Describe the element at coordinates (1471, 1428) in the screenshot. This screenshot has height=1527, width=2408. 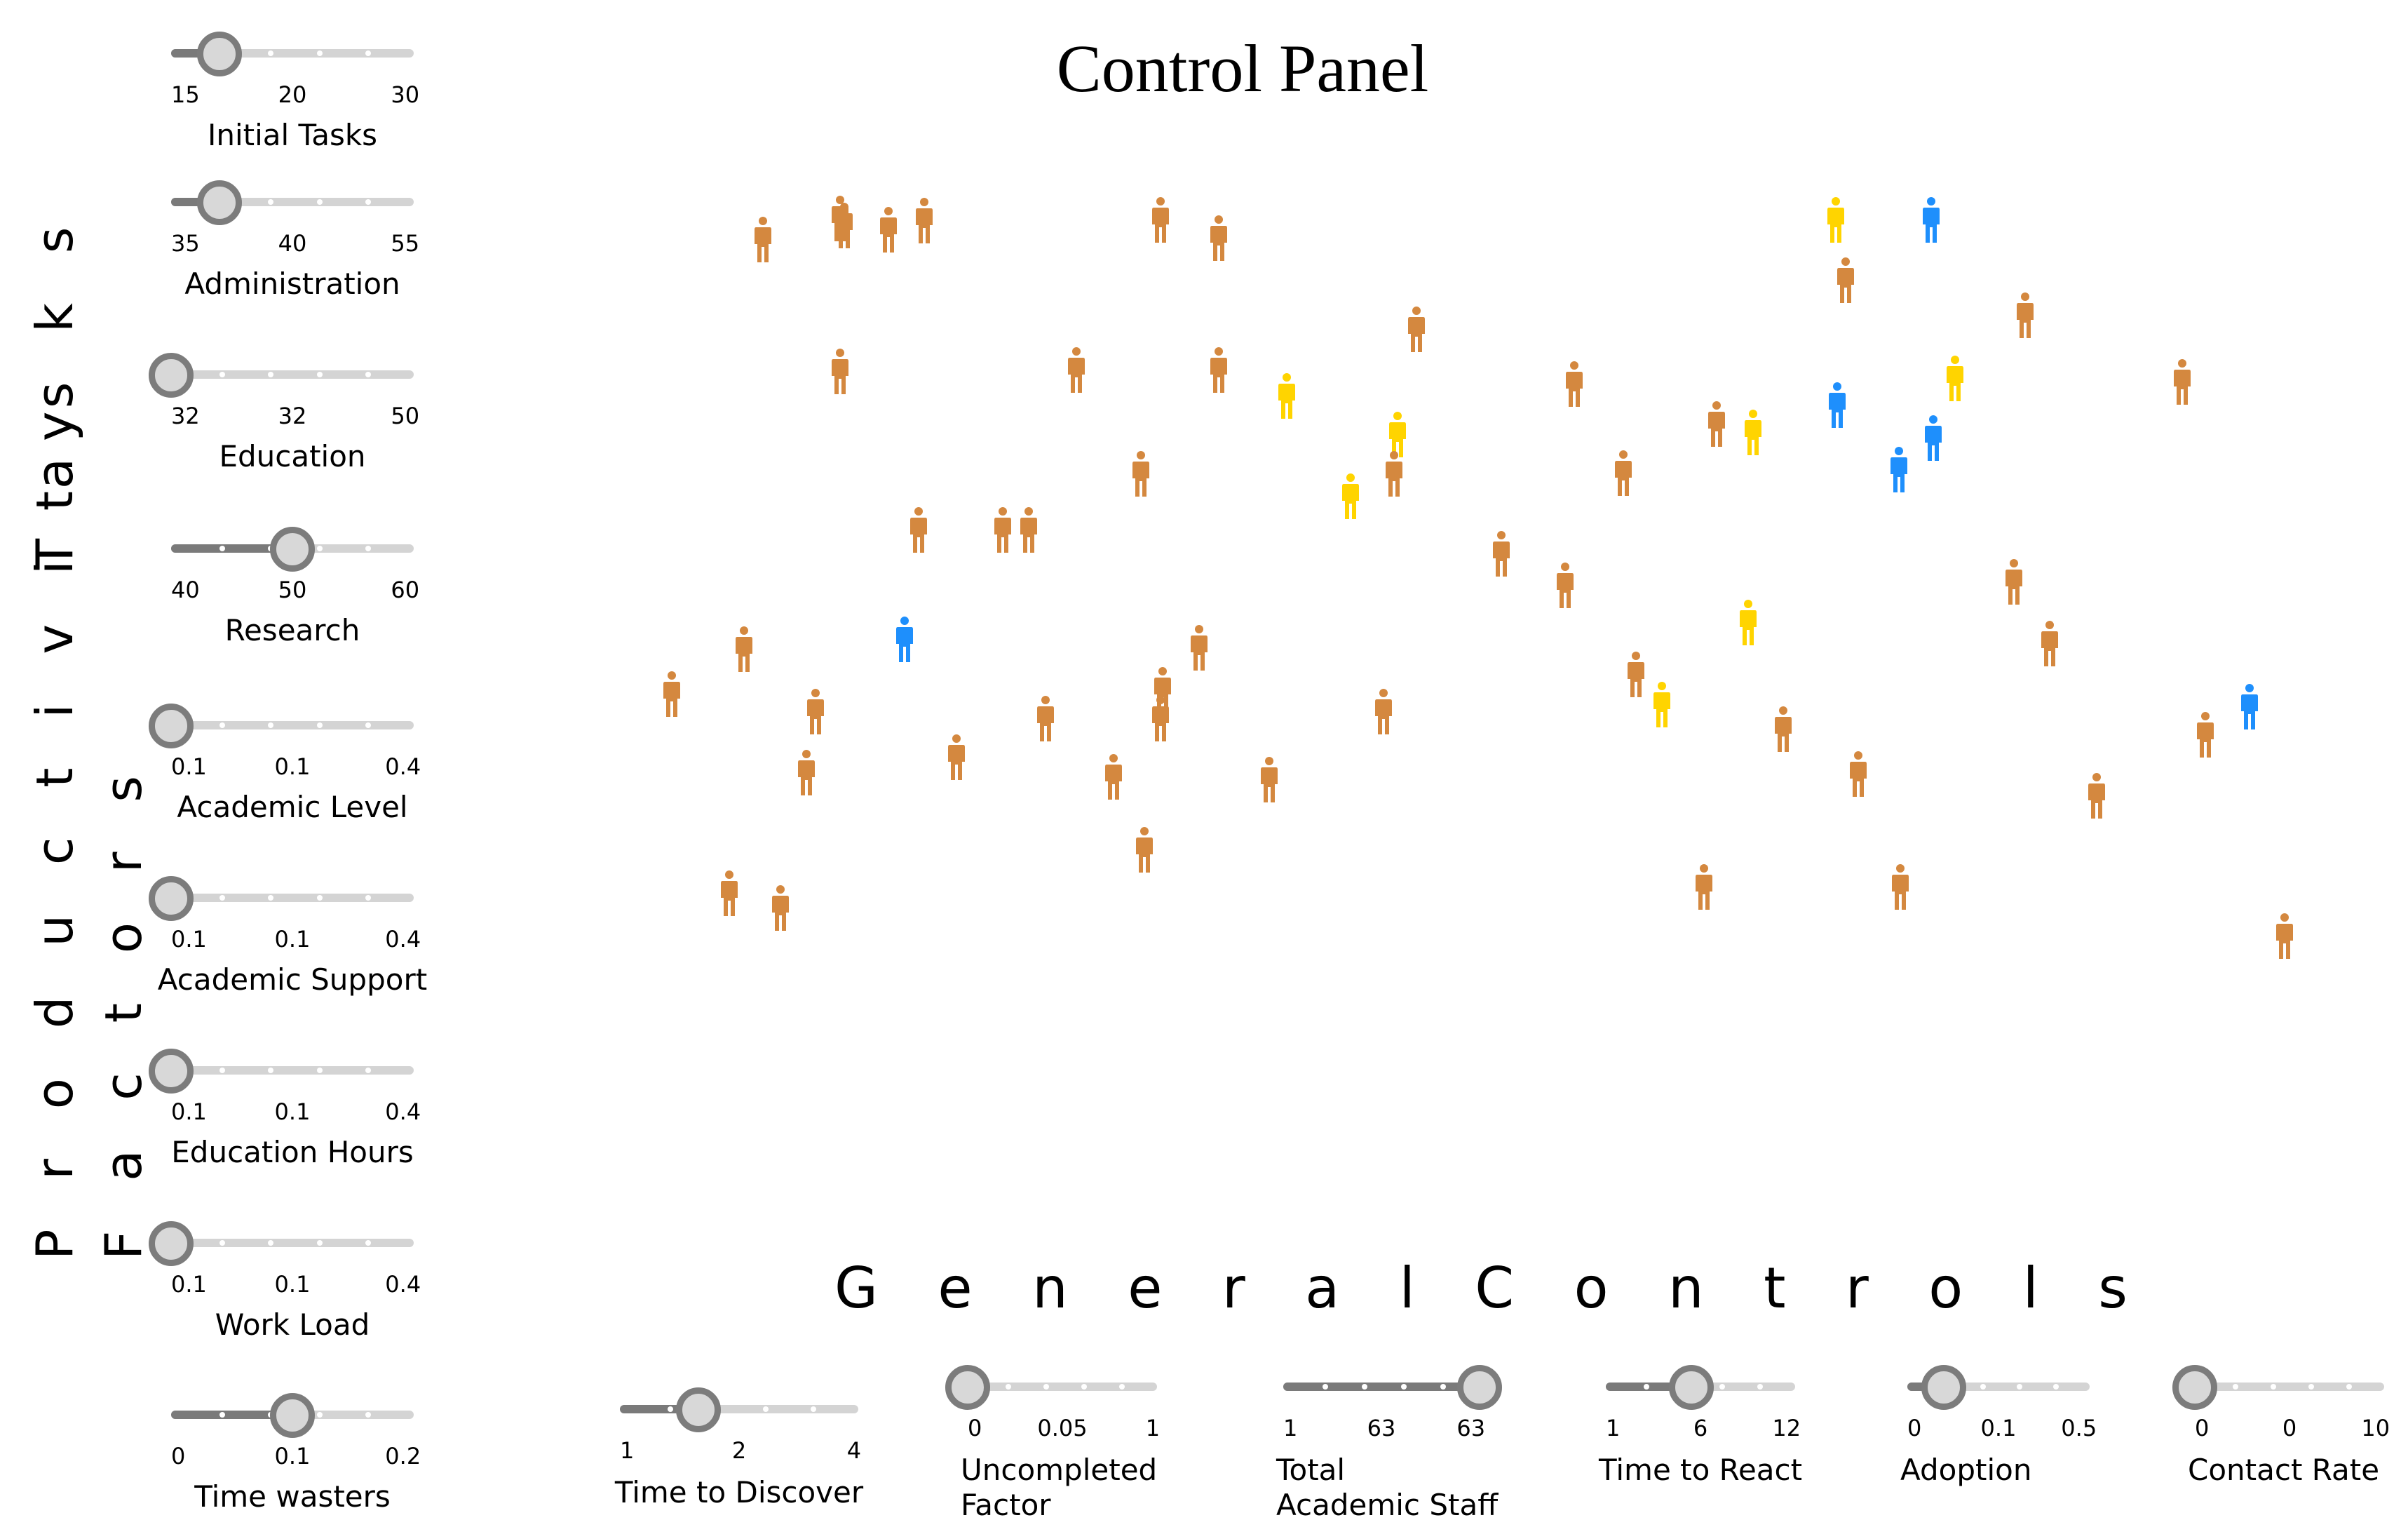
I see `total-academic-staff-tick-max: 63` at that location.